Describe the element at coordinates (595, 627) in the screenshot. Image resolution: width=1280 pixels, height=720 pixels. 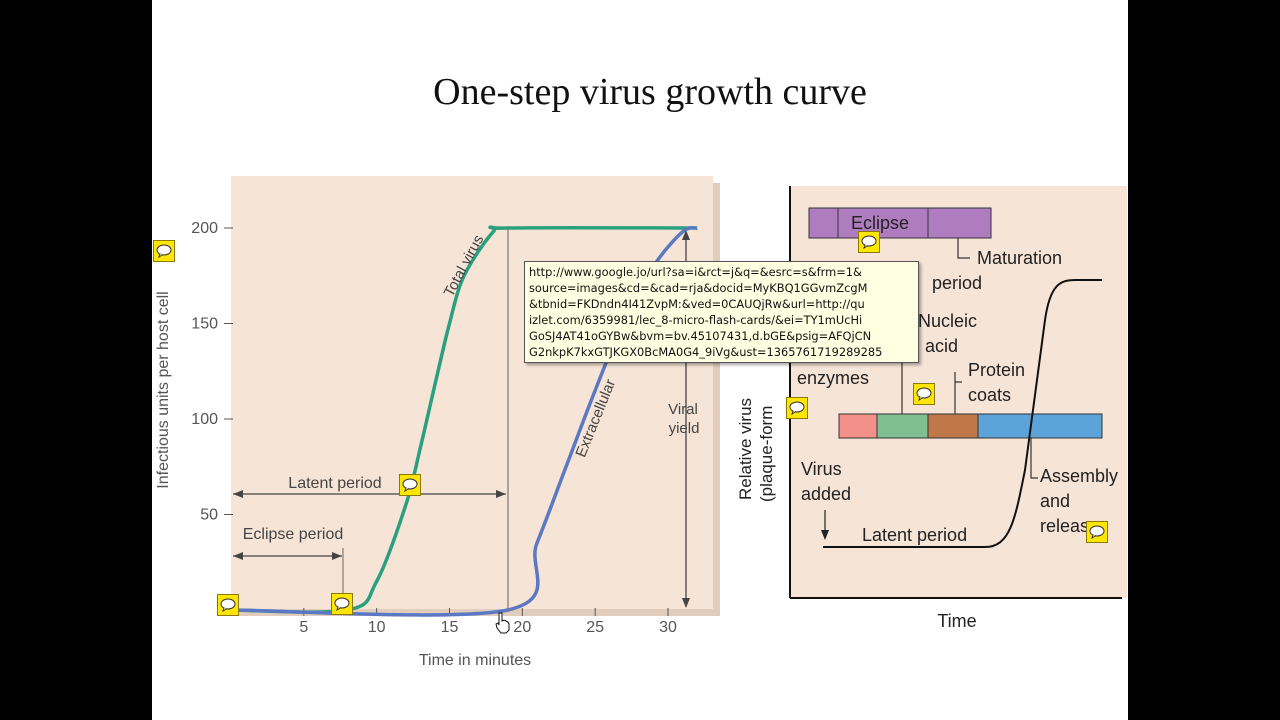
I see `x-tick-label: 25` at that location.